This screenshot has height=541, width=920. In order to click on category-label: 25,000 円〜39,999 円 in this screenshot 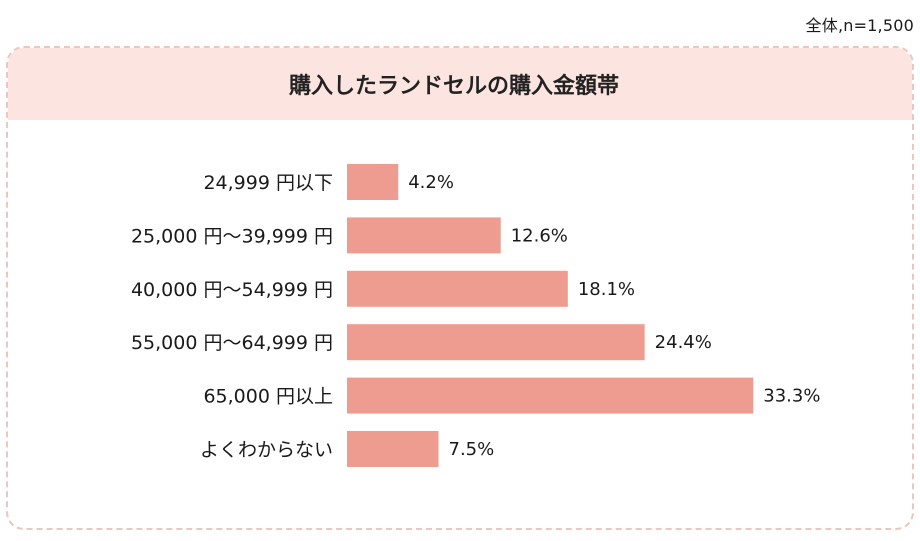, I will do `click(232, 236)`.